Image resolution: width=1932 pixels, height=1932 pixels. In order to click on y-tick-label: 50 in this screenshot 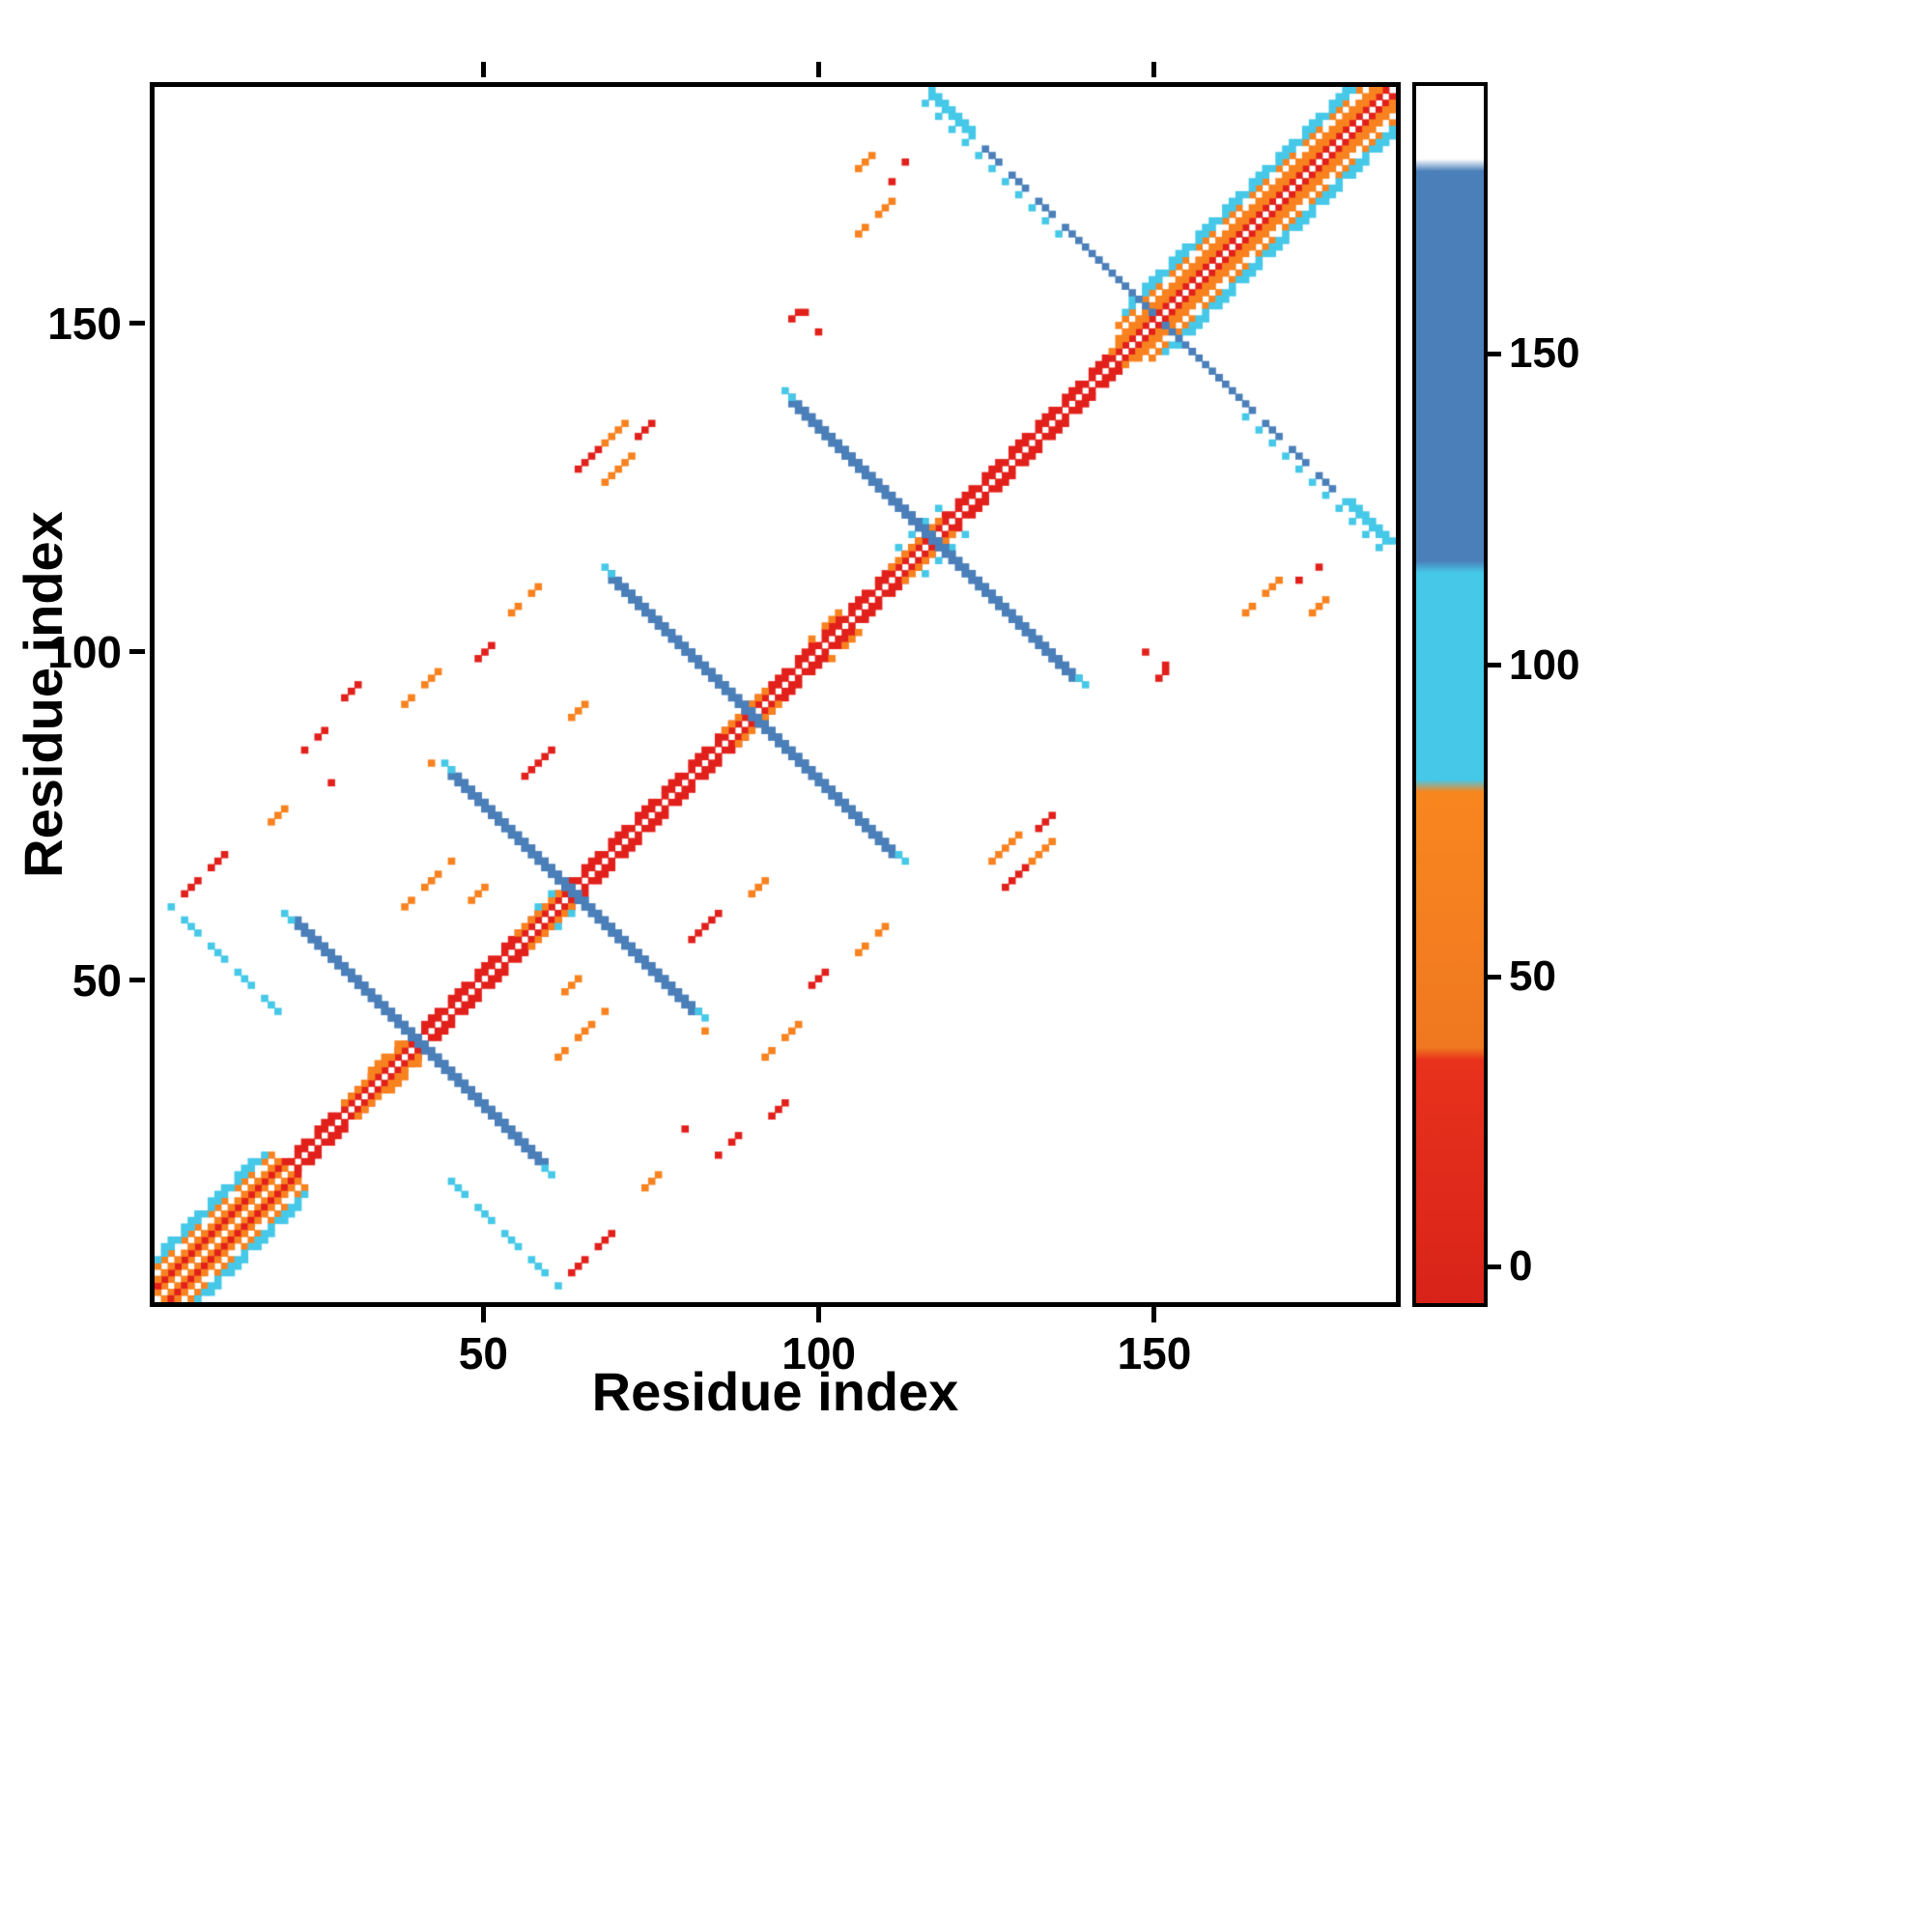, I will do `click(96, 980)`.